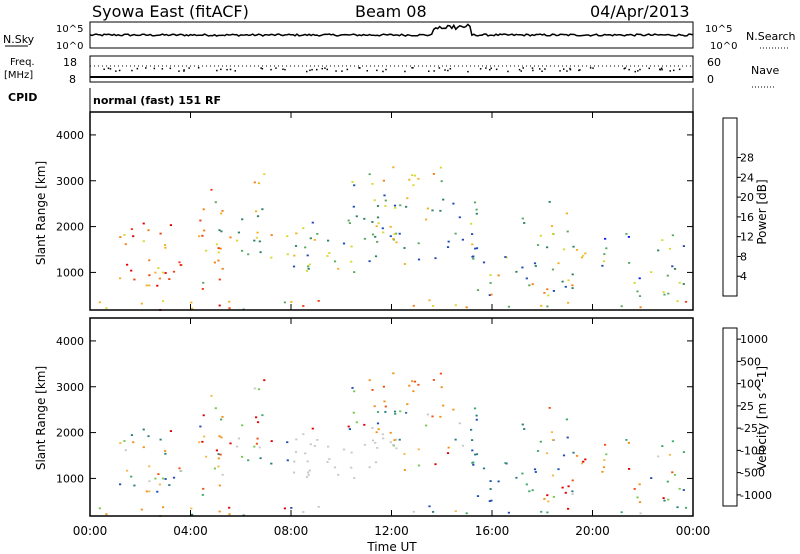 This screenshot has width=800, height=554. I want to click on x-tick-label: 12:00, so click(391, 531).